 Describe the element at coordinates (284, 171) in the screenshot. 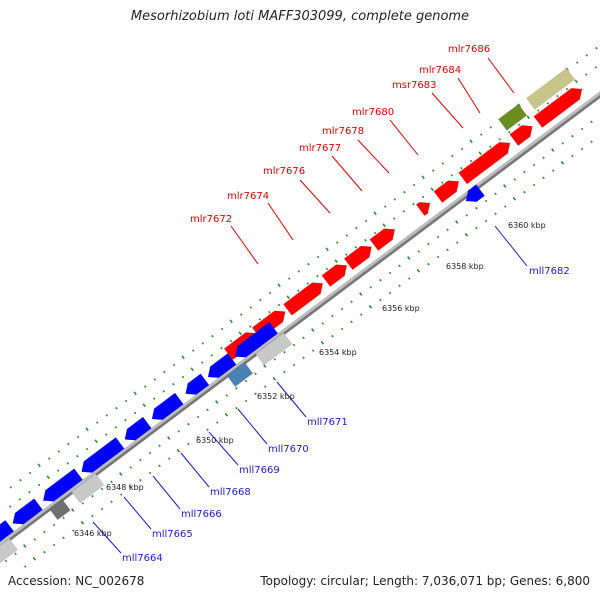

I see `gene-label-mlr7676: mlr7676` at that location.